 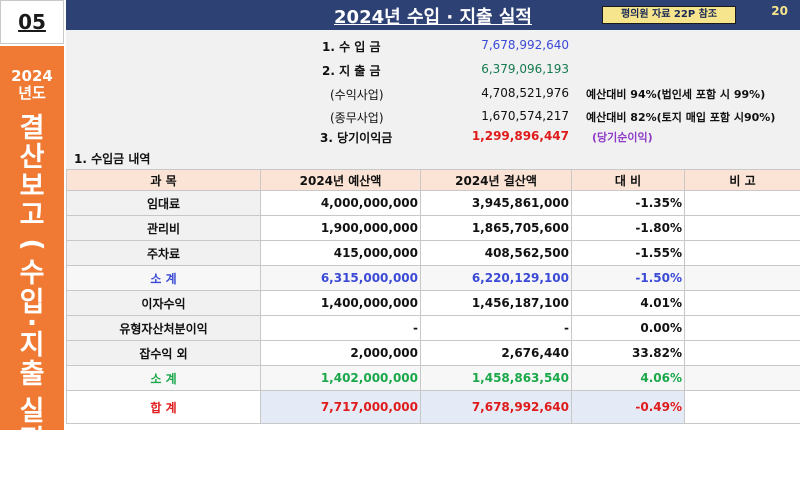 I want to click on row-budget: 2,000,000, so click(x=341, y=353).